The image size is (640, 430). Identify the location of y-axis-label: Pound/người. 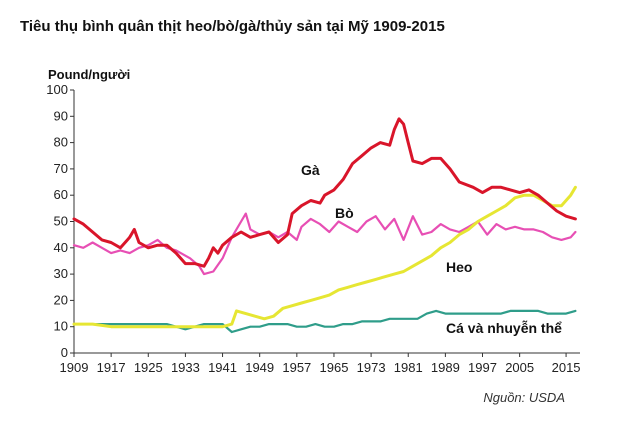
(89, 74).